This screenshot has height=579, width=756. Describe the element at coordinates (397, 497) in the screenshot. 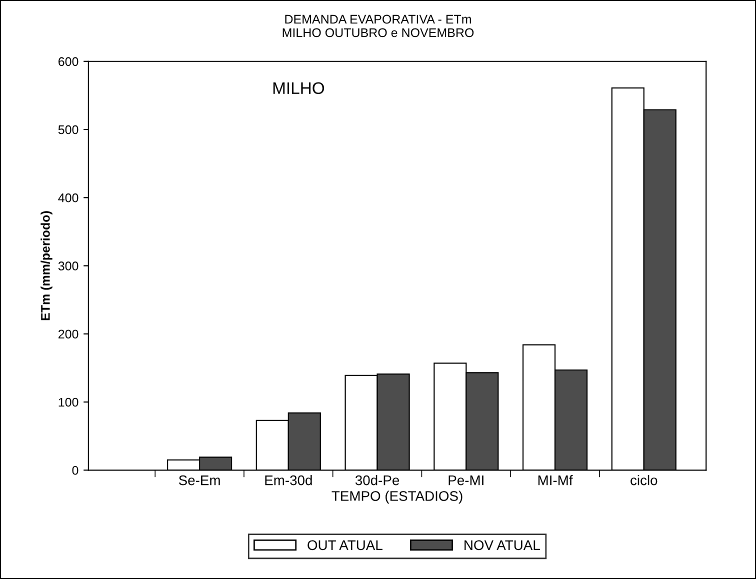

I see `x-axis-title: TEMPO (ESTADIOS)` at that location.